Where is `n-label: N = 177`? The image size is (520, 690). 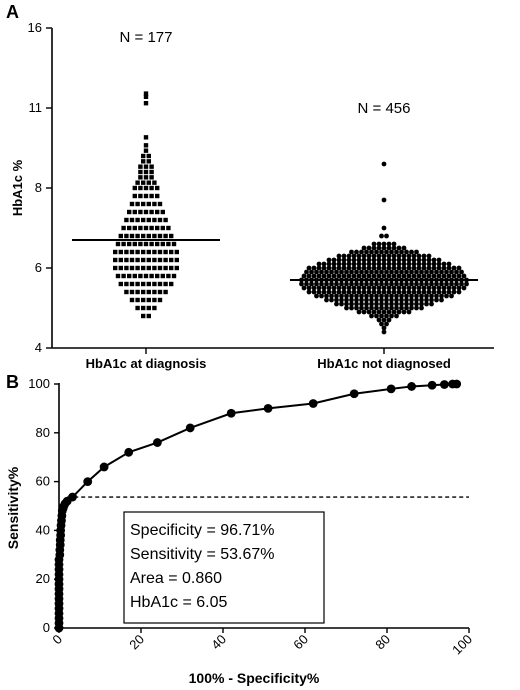 n-label: N = 177 is located at coordinates (146, 37).